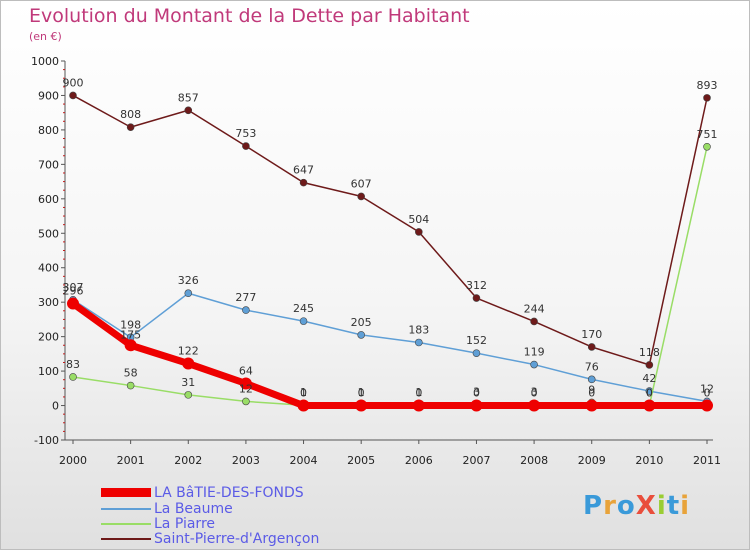 This screenshot has width=750, height=551. What do you see at coordinates (45, 61) in the screenshot?
I see `y-tick-label: 1000` at bounding box center [45, 61].